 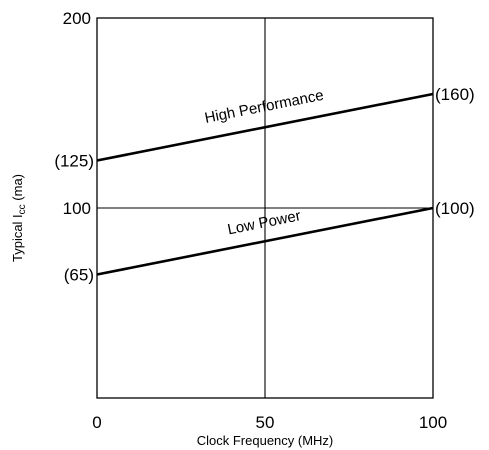 What do you see at coordinates (77, 208) in the screenshot?
I see `y-tick-label: 100` at bounding box center [77, 208].